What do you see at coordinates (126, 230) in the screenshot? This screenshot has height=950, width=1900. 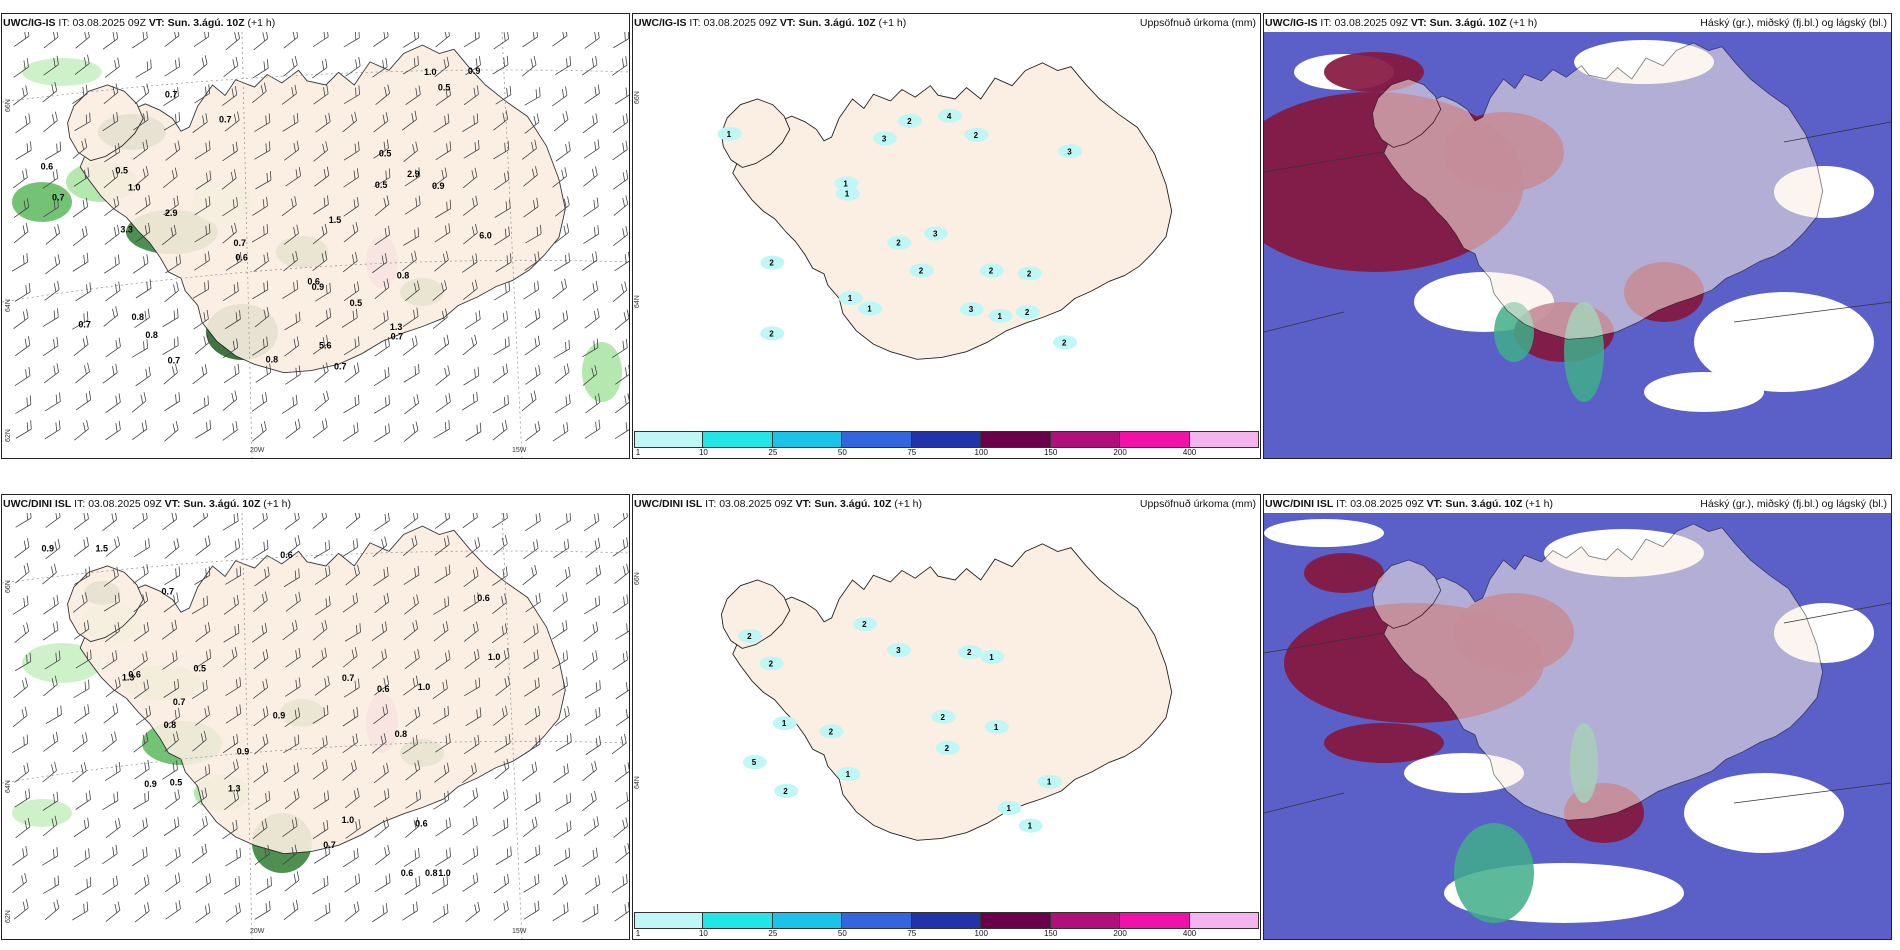 I see `precip-value-label: 3.3` at bounding box center [126, 230].